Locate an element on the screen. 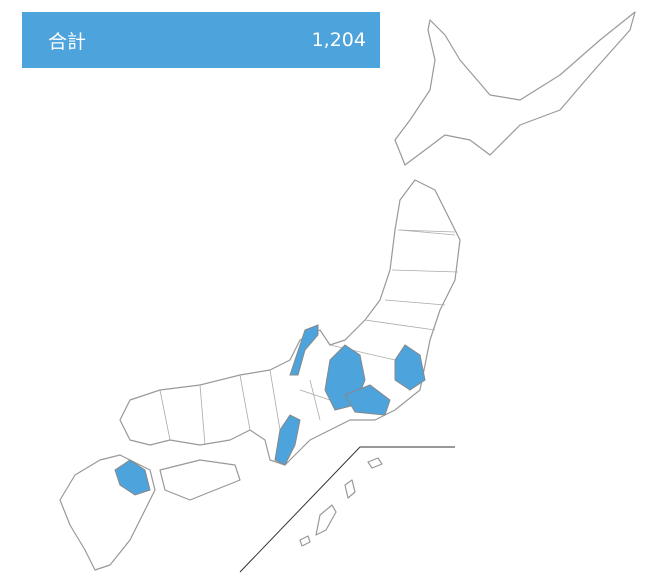 This screenshot has height=585, width=659. hokkaido is located at coordinates (515, 88).